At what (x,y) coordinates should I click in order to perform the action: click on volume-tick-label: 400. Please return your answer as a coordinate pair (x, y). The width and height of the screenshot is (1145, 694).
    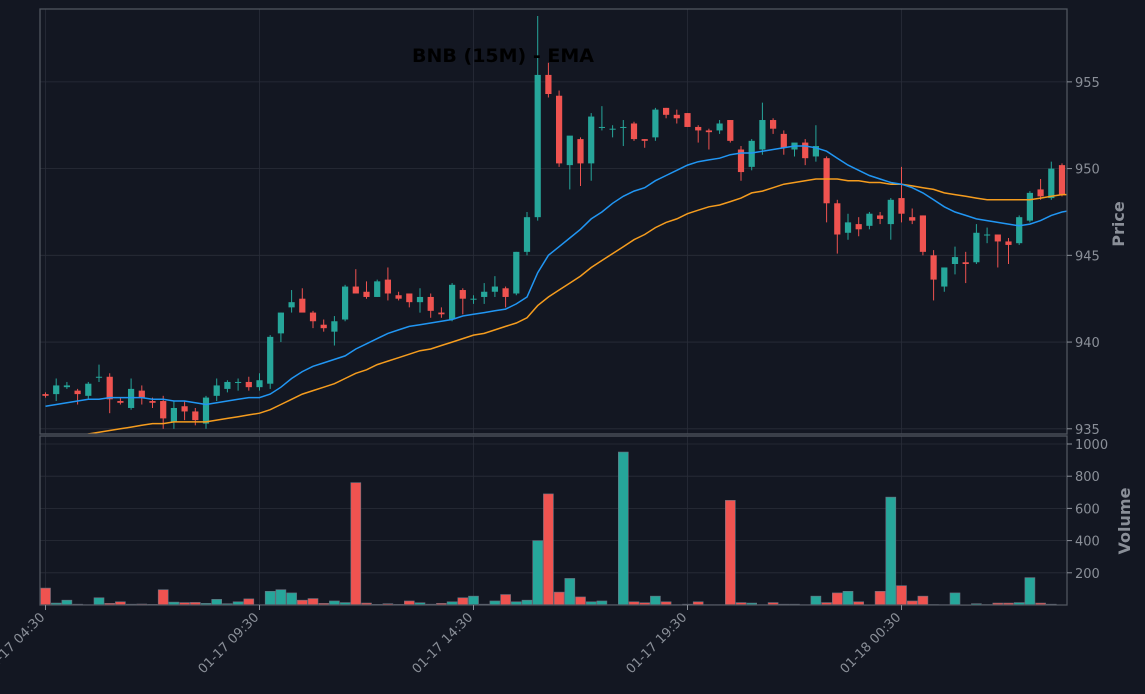
    Looking at the image, I should click on (1087, 542).